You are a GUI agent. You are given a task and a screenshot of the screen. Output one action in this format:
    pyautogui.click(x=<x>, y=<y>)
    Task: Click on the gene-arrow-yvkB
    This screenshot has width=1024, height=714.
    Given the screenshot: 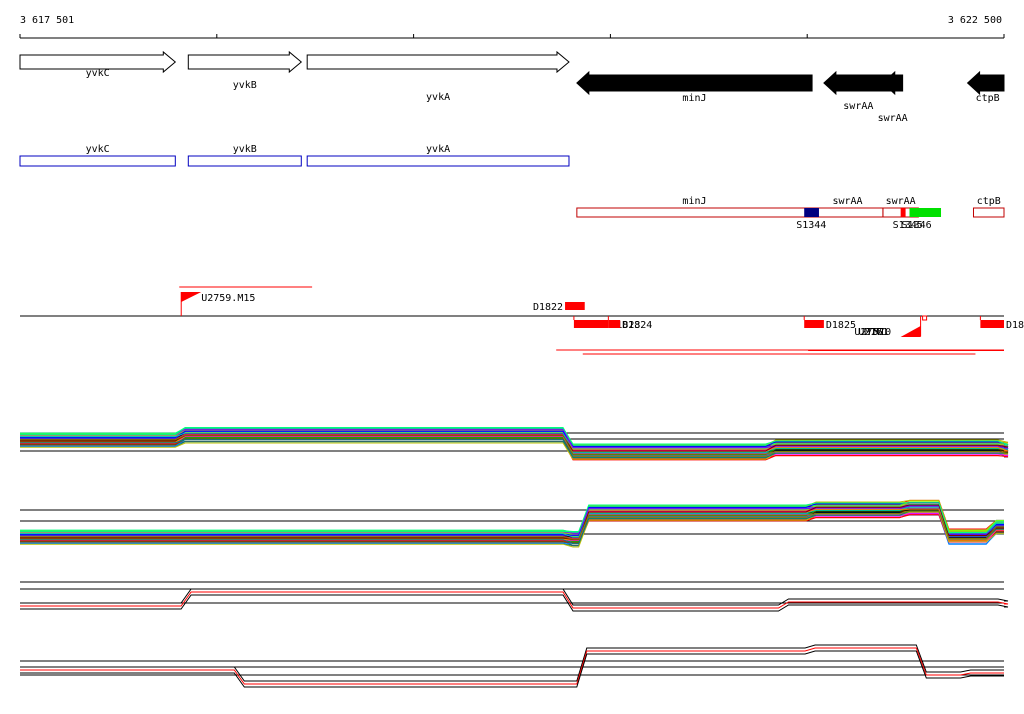 What is the action you would take?
    pyautogui.click(x=245, y=62)
    